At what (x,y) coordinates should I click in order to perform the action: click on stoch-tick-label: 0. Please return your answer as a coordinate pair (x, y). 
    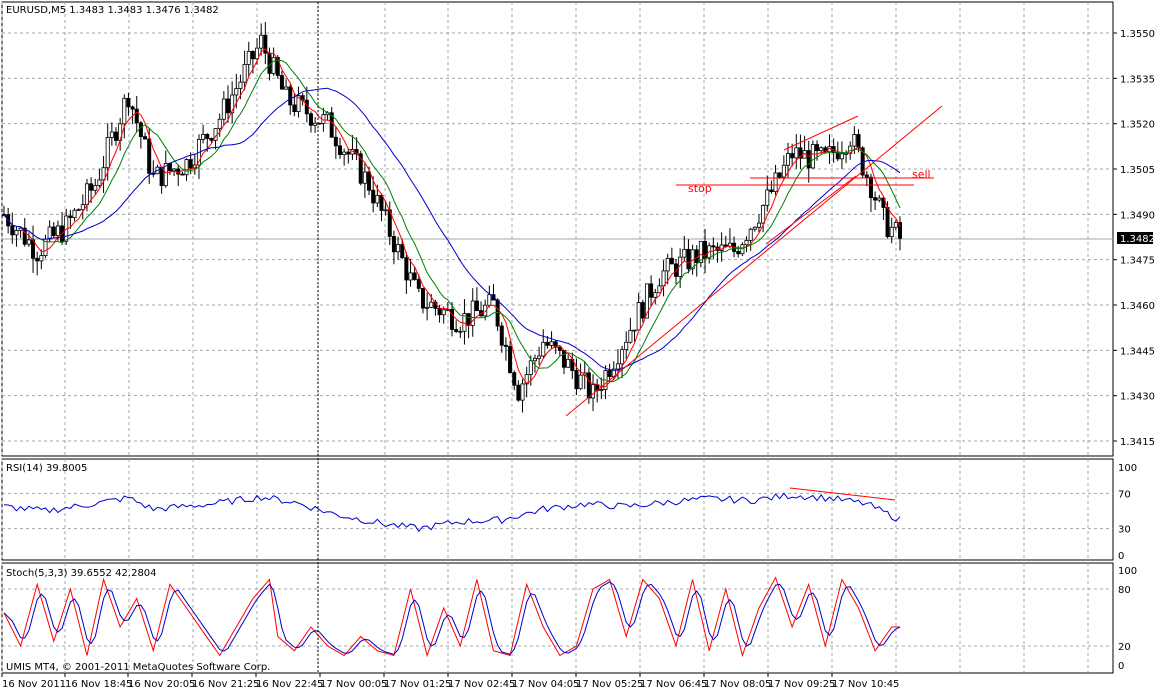
    Looking at the image, I should click on (1121, 666).